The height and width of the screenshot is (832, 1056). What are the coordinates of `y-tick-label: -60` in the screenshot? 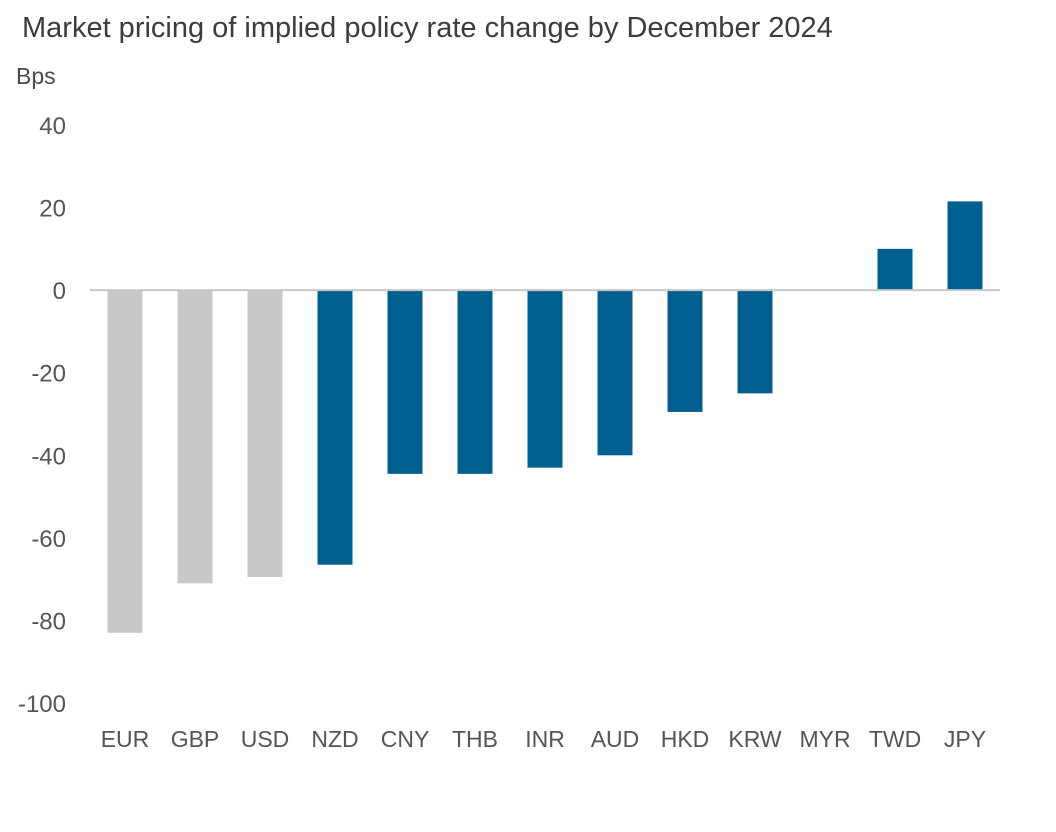 It's located at (48, 539).